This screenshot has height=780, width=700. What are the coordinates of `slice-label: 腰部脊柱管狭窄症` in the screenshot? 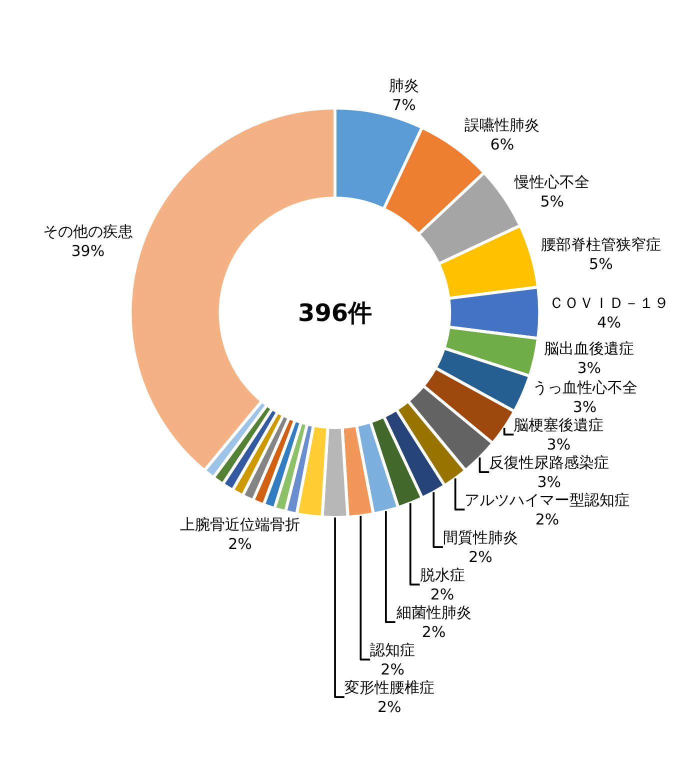 It's located at (600, 244).